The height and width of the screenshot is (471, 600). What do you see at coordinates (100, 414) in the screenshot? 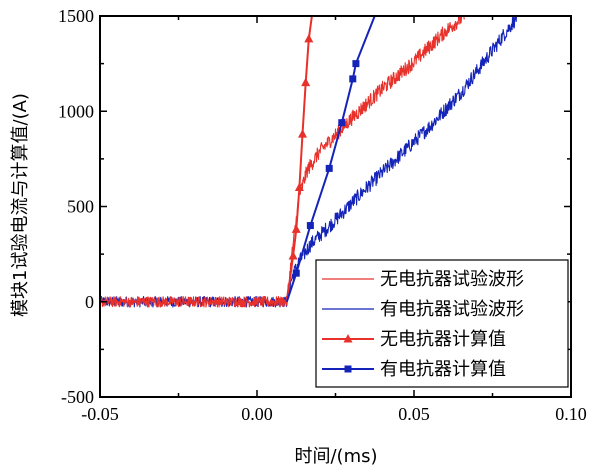
I see `x-tick-label: -0.05` at bounding box center [100, 414].